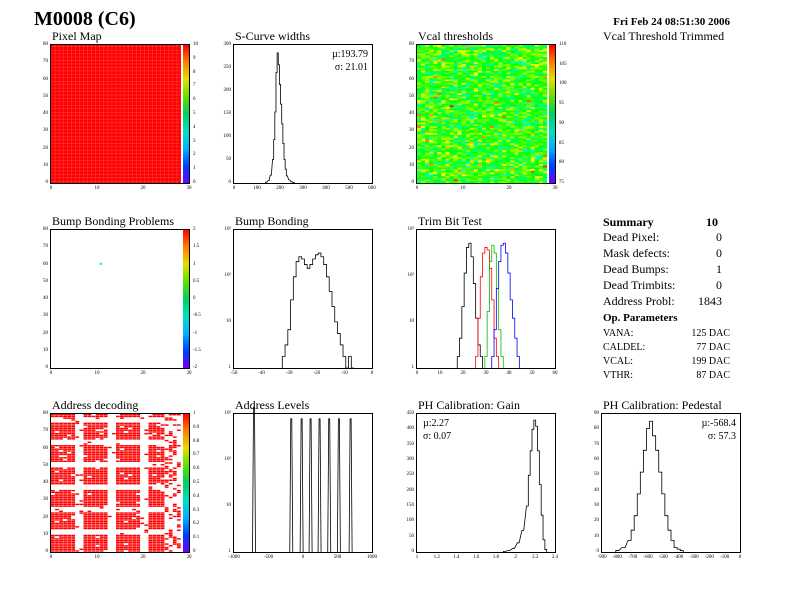 Image resolution: width=792 pixels, height=612 pixels. What do you see at coordinates (411, 44) in the screenshot?
I see `y-tick-label: 80` at bounding box center [411, 44].